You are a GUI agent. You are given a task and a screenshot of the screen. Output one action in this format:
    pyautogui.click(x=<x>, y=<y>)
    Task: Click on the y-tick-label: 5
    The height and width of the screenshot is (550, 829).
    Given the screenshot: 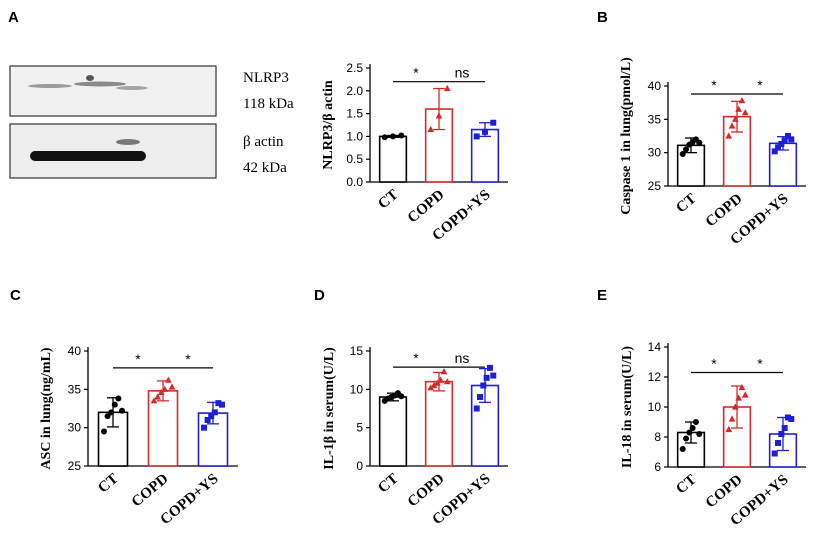 What is the action you would take?
    pyautogui.click(x=359, y=428)
    